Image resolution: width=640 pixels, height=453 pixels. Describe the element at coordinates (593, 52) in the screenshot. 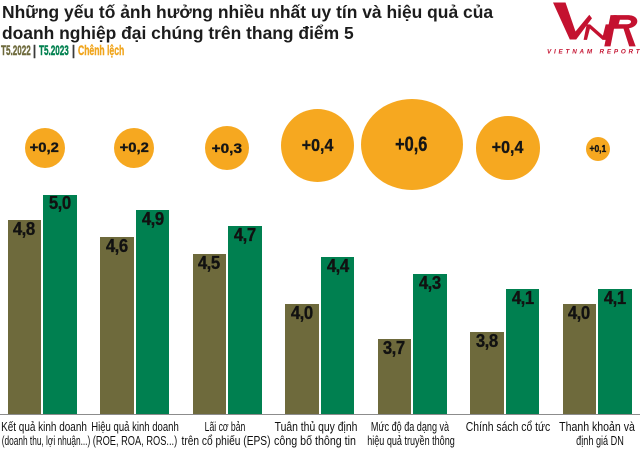

I see `svg-text: VIETNAM REPORT` at that location.